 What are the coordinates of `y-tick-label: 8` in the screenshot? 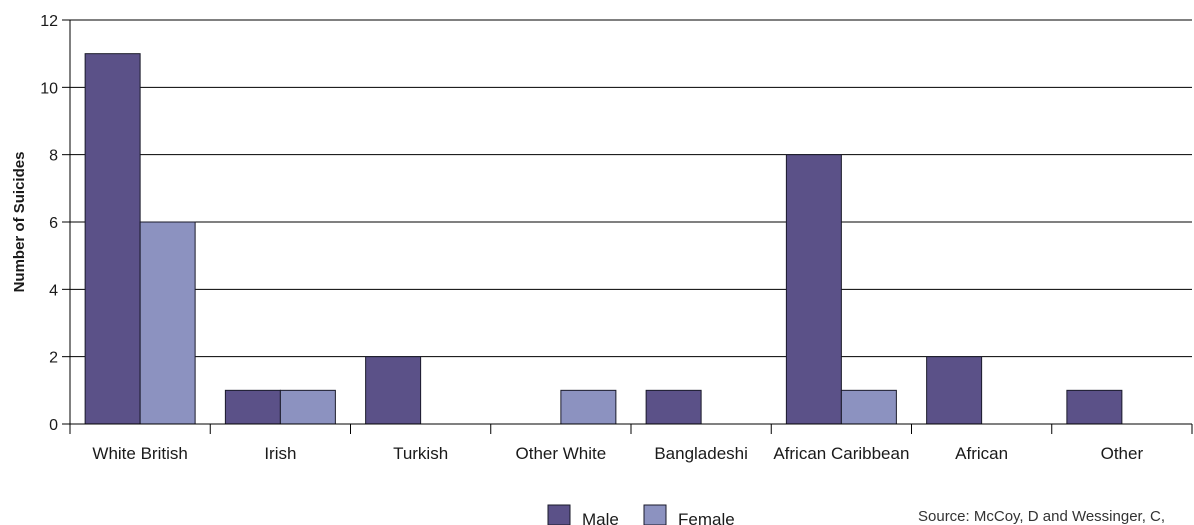 It's located at (53, 156).